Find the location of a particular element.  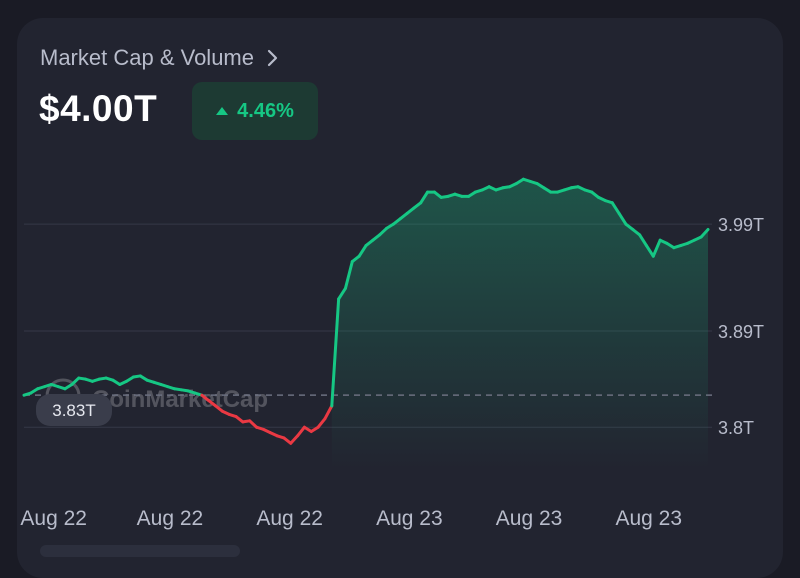

change-badge: 4.46% is located at coordinates (255, 111).